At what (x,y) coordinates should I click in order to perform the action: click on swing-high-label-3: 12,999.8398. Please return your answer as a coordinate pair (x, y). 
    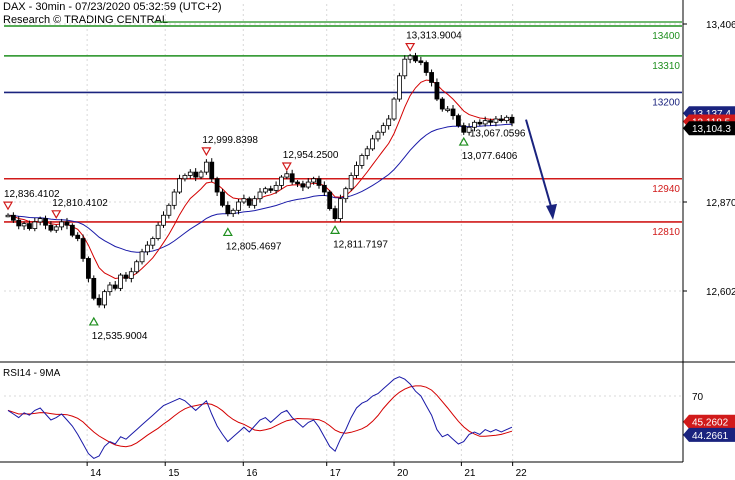
    Looking at the image, I should click on (230, 140).